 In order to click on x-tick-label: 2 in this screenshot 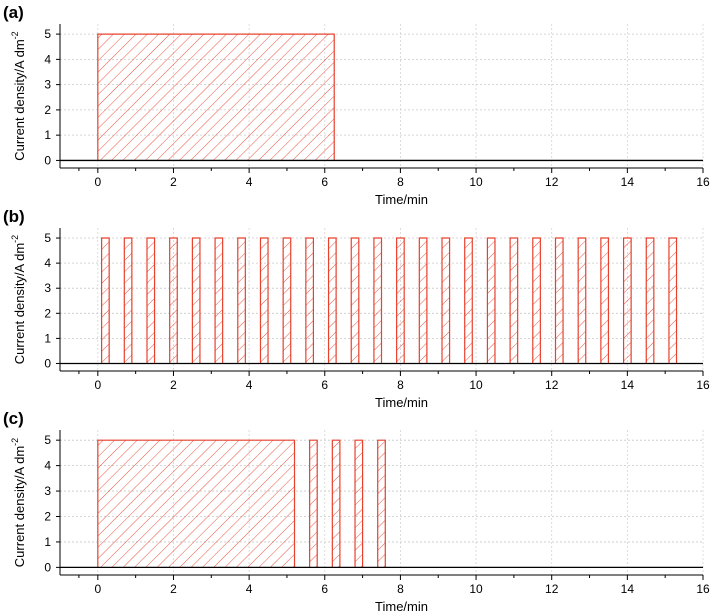, I will do `click(173, 385)`.